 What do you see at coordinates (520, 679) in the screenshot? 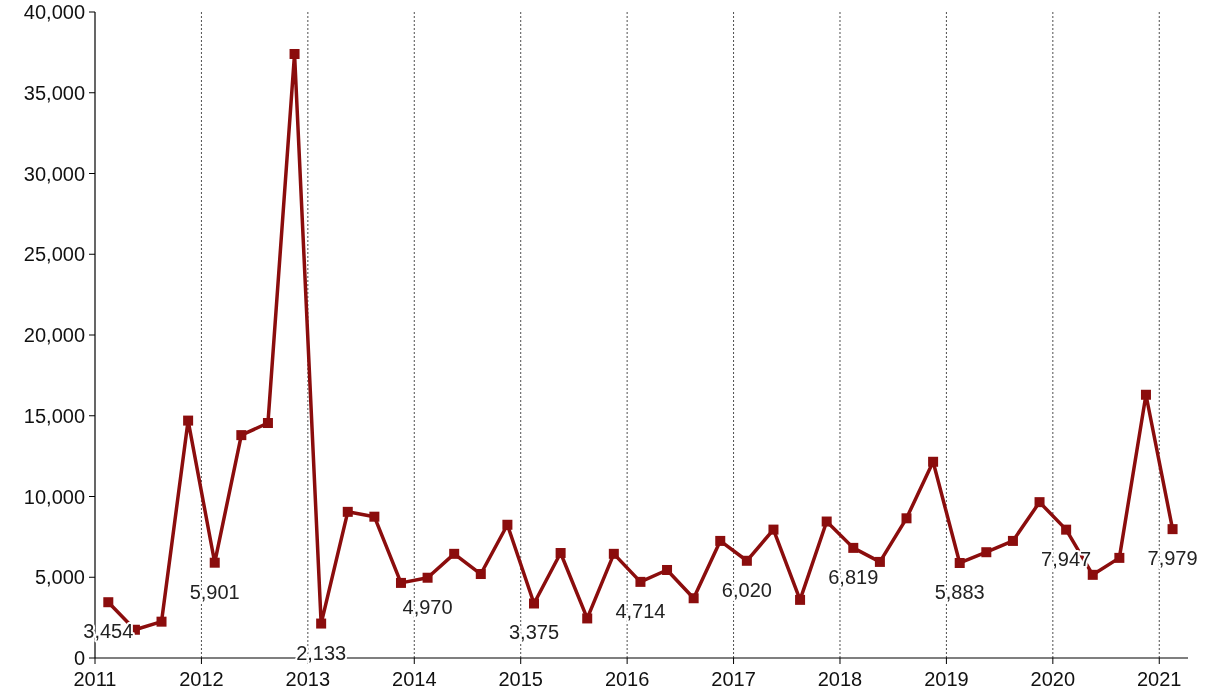
I see `x-tick-label: 2015` at bounding box center [520, 679].